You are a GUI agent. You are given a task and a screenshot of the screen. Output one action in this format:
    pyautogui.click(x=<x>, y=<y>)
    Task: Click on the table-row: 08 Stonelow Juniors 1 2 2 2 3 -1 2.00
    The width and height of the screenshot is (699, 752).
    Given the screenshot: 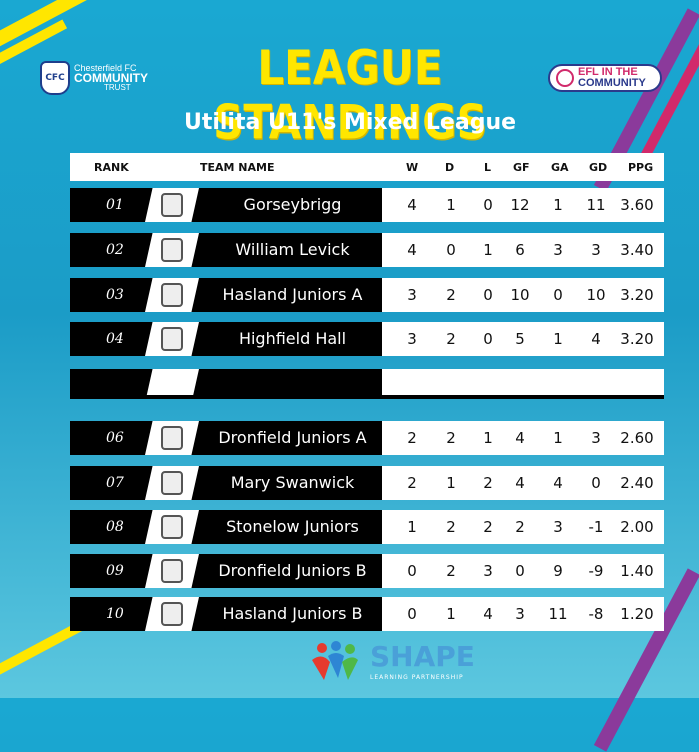 What is the action you would take?
    pyautogui.click(x=367, y=527)
    